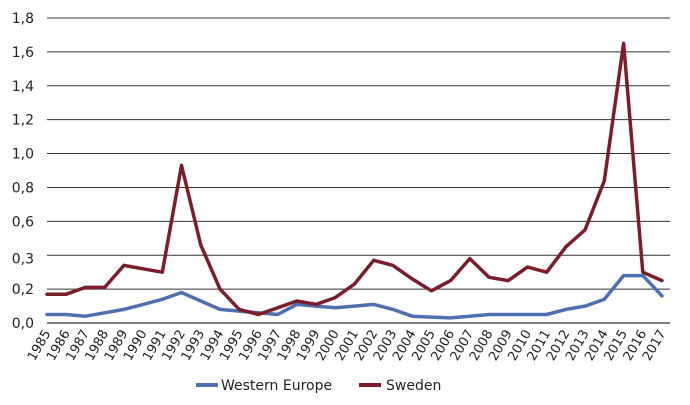 This screenshot has width=690, height=405. What do you see at coordinates (23, 19) in the screenshot?
I see `y-tick-label: 1,8` at bounding box center [23, 19].